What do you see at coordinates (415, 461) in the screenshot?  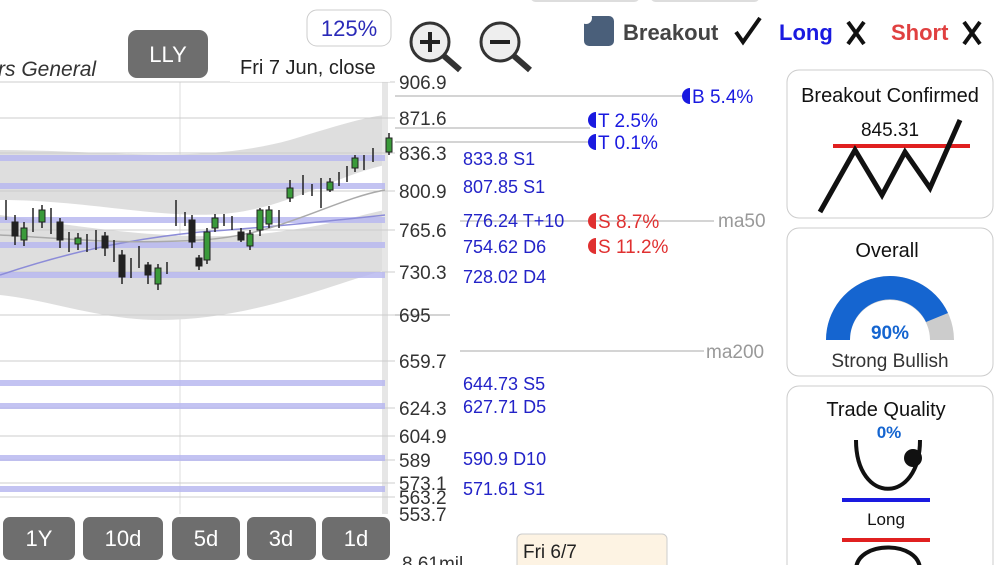 I see `price-tick: 589` at bounding box center [415, 461].